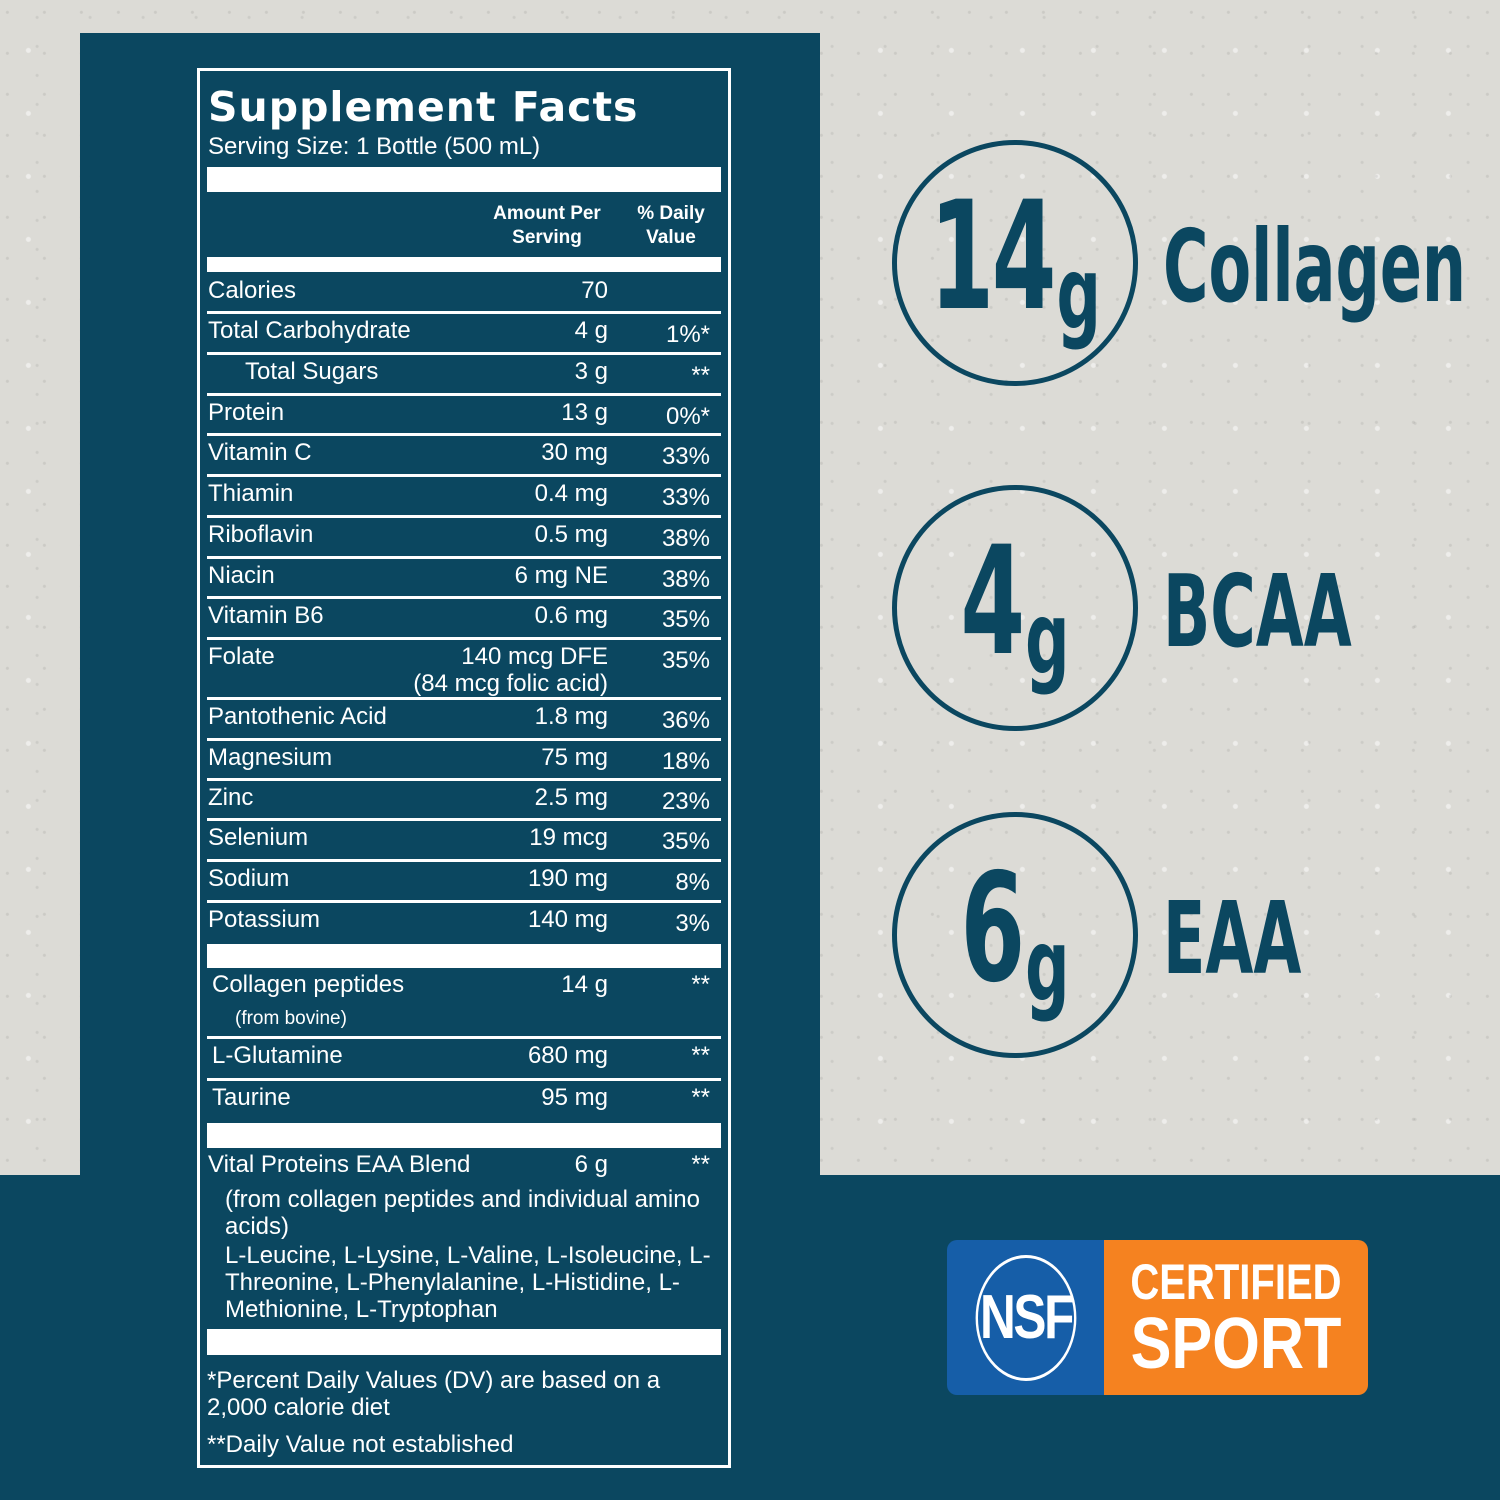 This screenshot has height=1500, width=1500. I want to click on nutrient-source: (from bovine), so click(291, 1018).